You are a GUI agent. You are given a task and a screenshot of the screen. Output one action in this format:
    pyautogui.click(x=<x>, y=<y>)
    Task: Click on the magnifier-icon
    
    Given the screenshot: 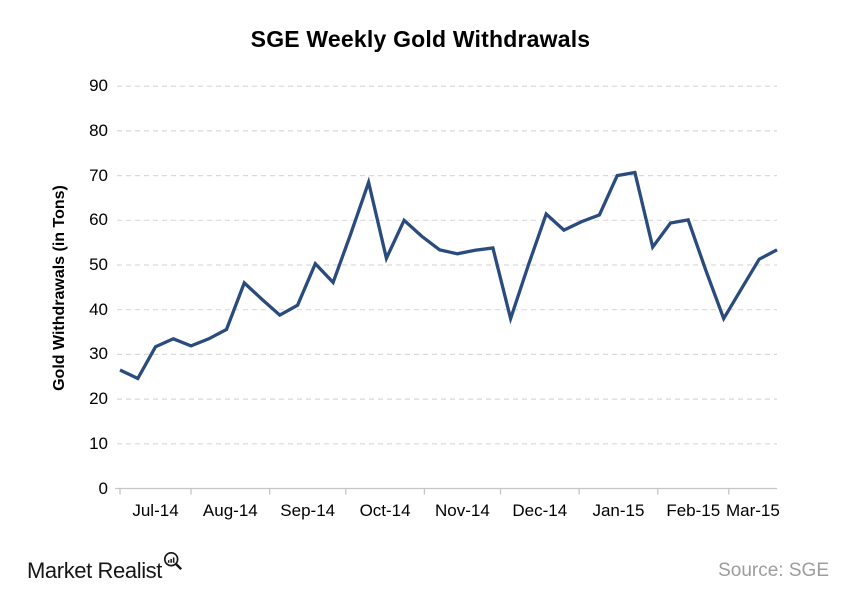 What is the action you would take?
    pyautogui.click(x=173, y=564)
    